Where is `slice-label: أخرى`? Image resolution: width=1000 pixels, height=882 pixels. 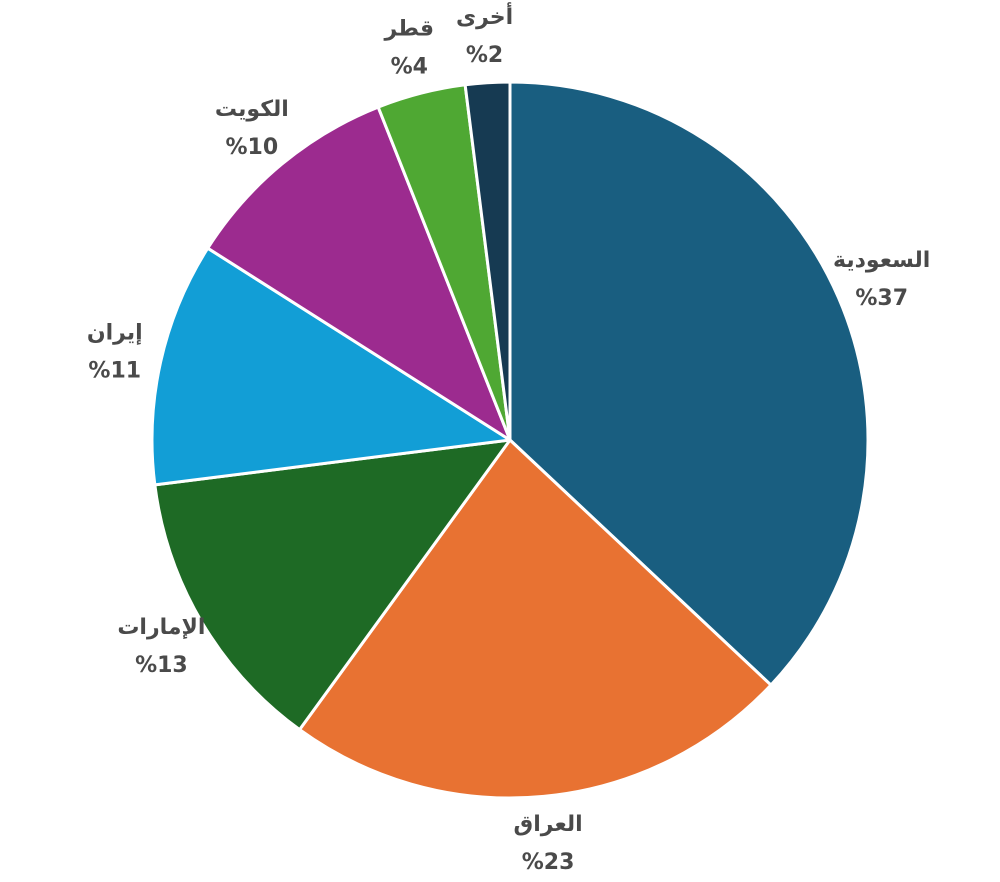
slice-label: أخرى is located at coordinates (484, 15).